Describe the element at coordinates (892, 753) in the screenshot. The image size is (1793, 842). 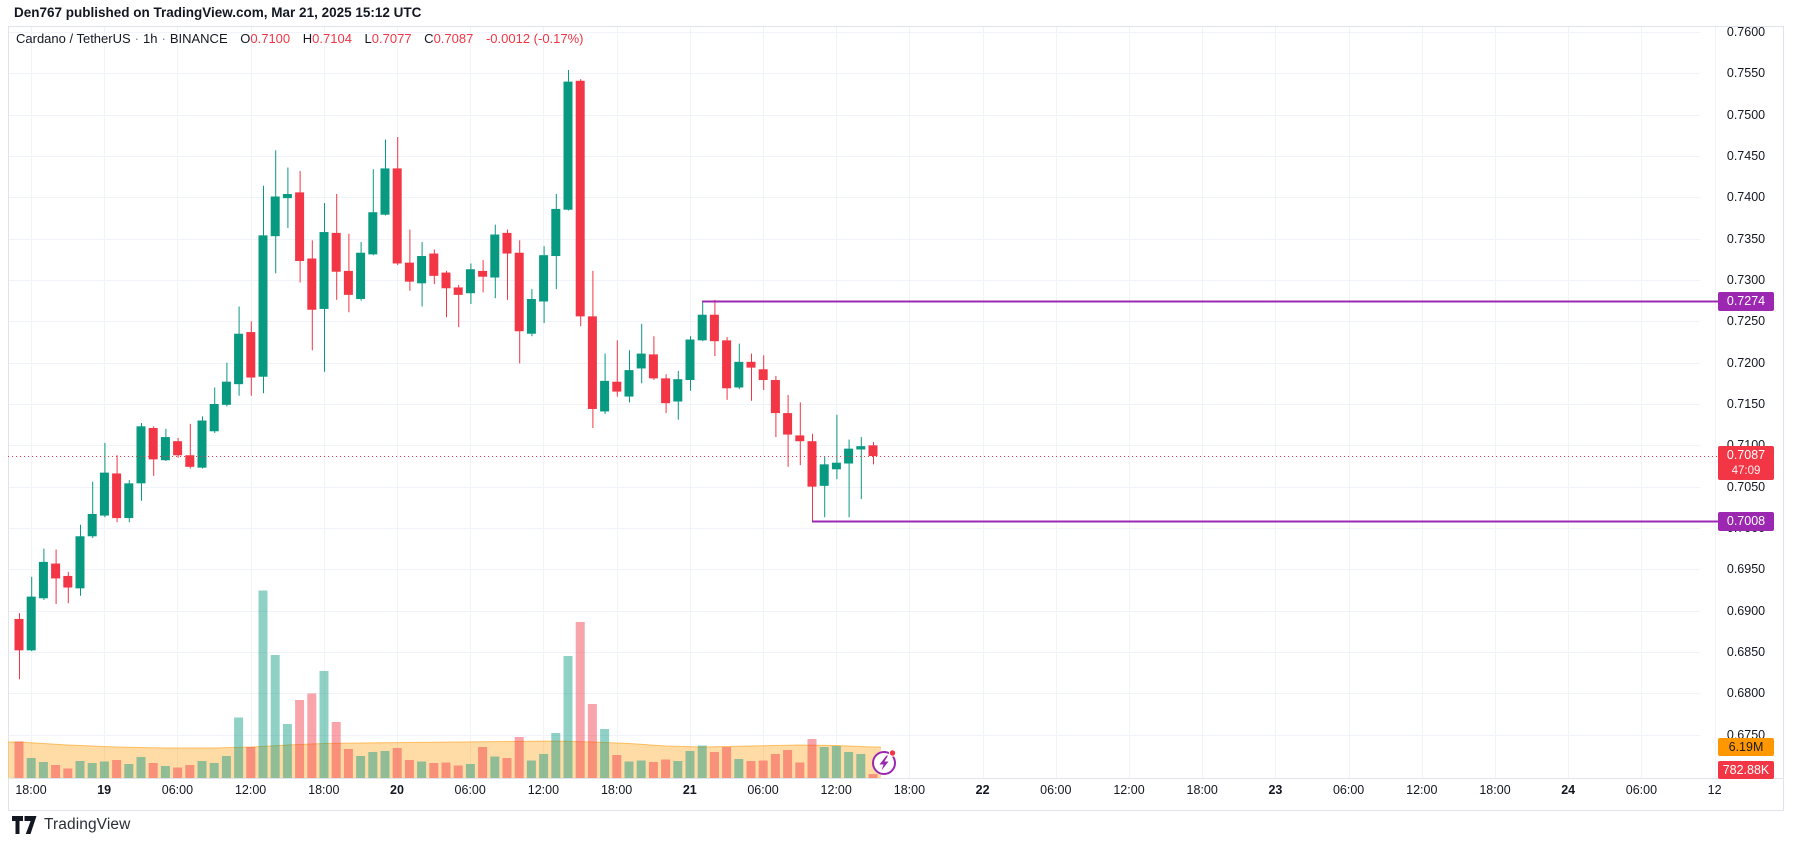
I see `notification-dot` at that location.